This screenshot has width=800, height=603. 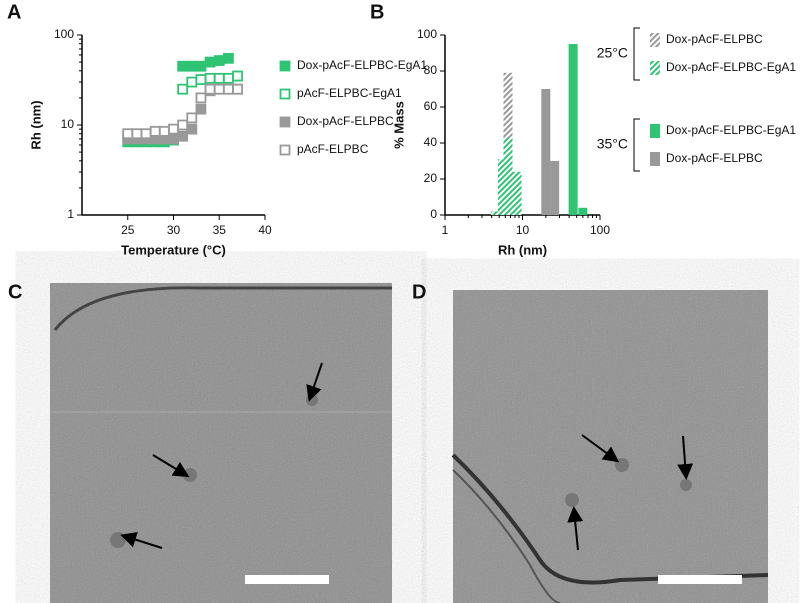 I want to click on x-axis-title: Rh (nm), so click(x=522, y=249).